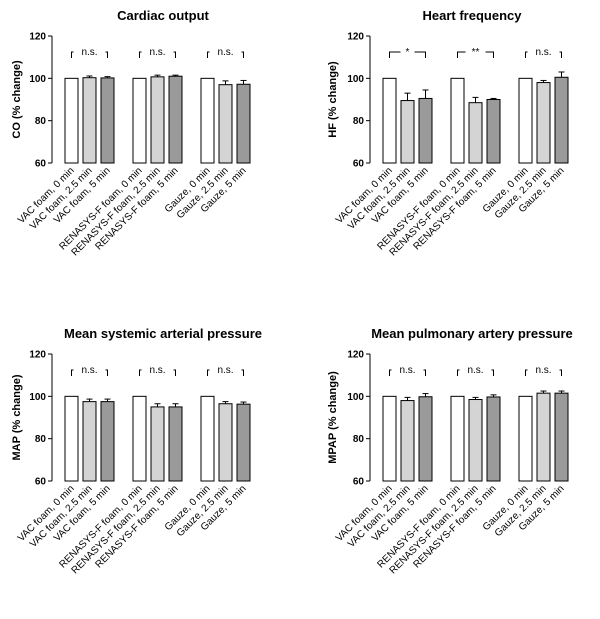 Image resolution: width=600 pixels, height=619 pixels. What do you see at coordinates (17, 99) in the screenshot?
I see `y-axis-label: CO (% change)` at bounding box center [17, 99].